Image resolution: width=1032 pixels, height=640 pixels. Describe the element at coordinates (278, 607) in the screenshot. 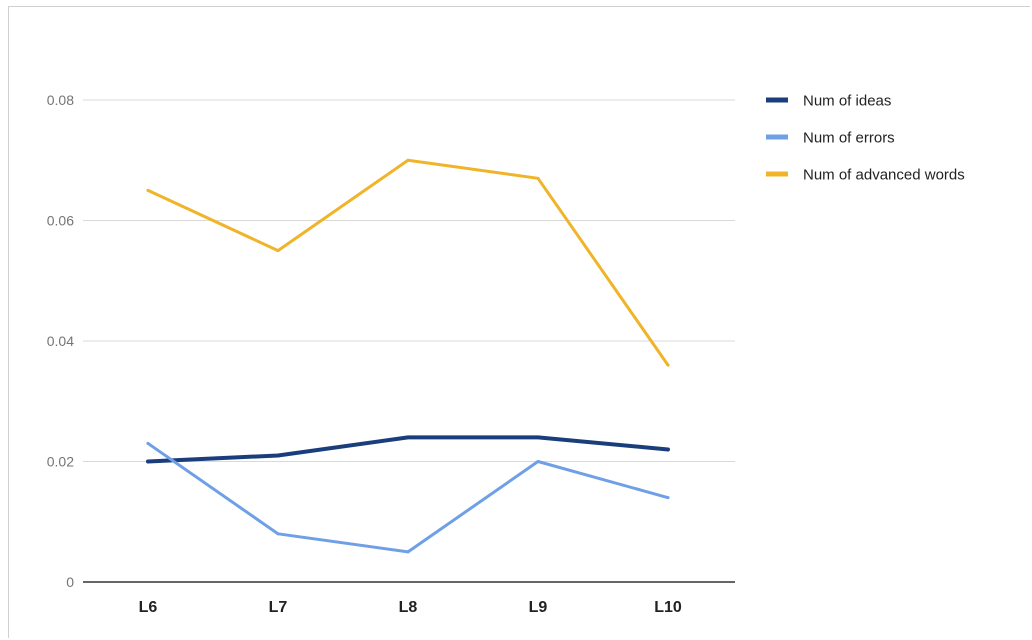

I see `x-tick-label: L7` at that location.